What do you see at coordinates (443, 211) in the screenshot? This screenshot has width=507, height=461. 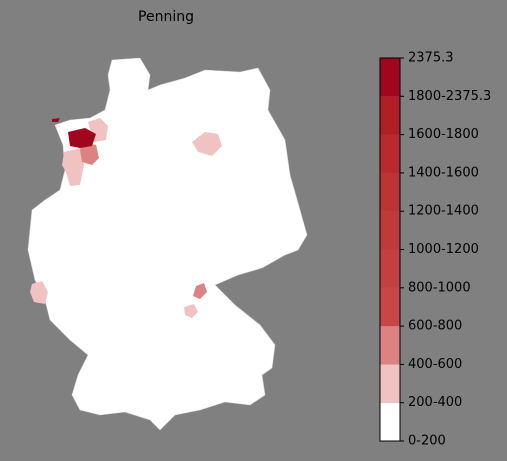 I see `colorbar-label: 1200-1400` at bounding box center [443, 211].